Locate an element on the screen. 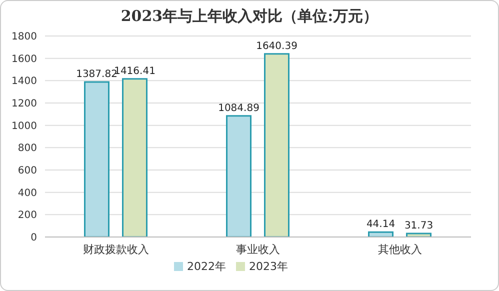 This screenshot has width=499, height=291. y-tick-label: 400 is located at coordinates (27, 193).